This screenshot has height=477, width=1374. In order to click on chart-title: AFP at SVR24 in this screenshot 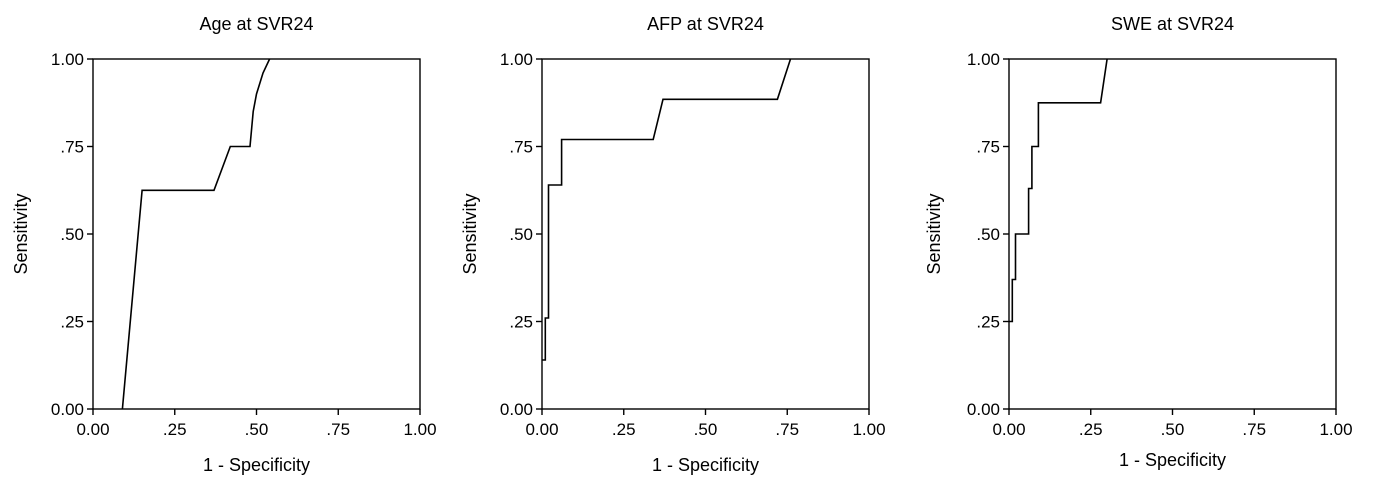, I will do `click(705, 24)`.